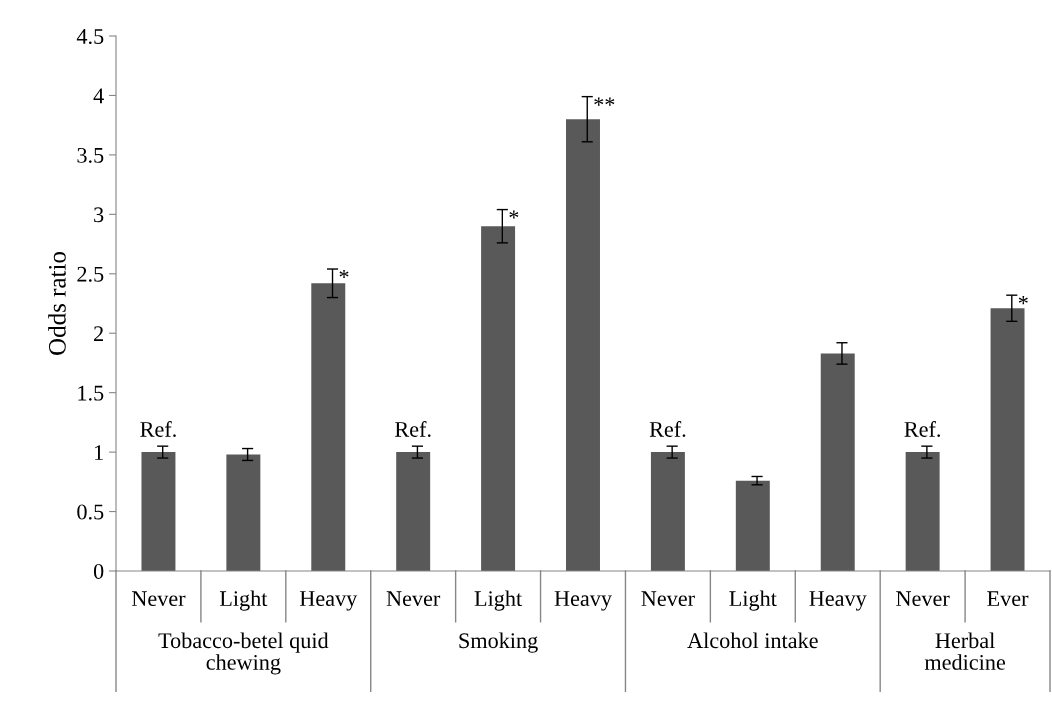  Describe the element at coordinates (98, 571) in the screenshot. I see `y-tick-label: 0` at that location.